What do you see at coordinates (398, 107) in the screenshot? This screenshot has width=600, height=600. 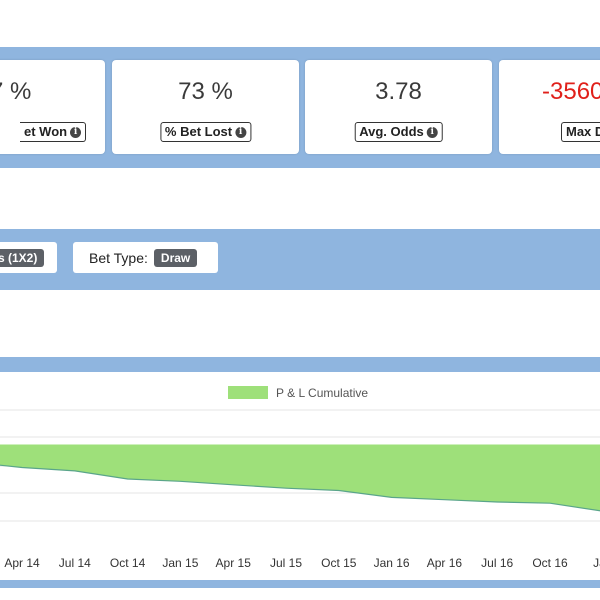 I see `stat-card-odds: 3.78 Avg. Odds i` at bounding box center [398, 107].